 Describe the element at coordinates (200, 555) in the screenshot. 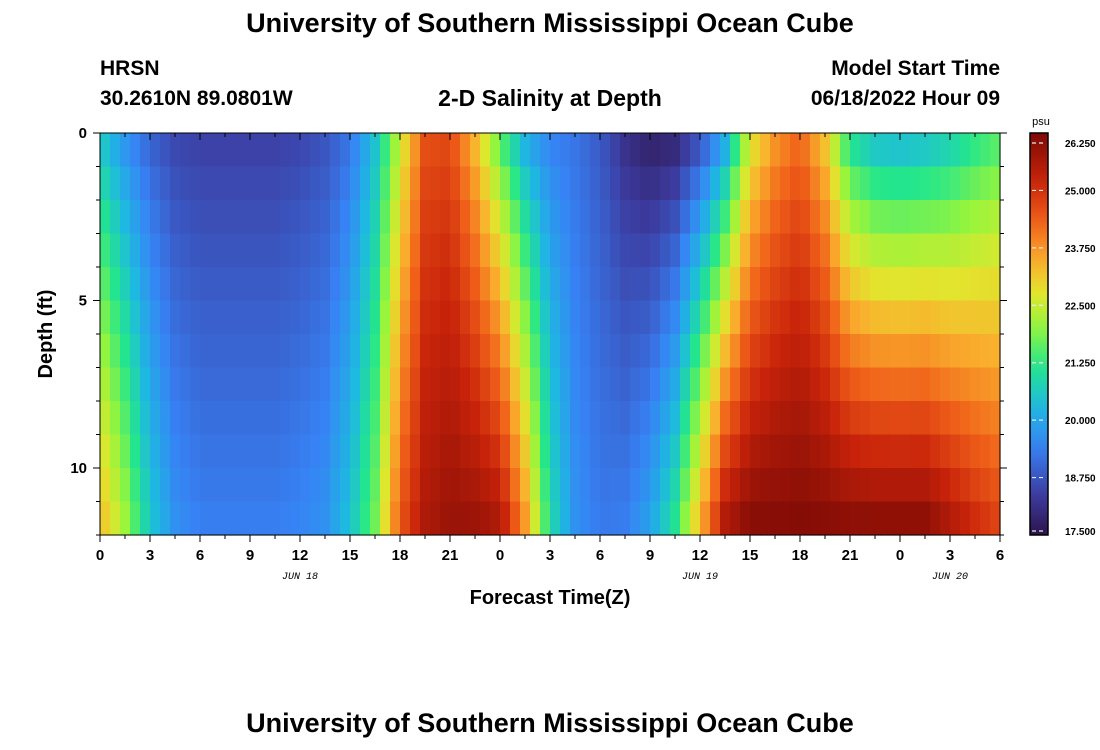

I see `x-tick-label: 6` at that location.